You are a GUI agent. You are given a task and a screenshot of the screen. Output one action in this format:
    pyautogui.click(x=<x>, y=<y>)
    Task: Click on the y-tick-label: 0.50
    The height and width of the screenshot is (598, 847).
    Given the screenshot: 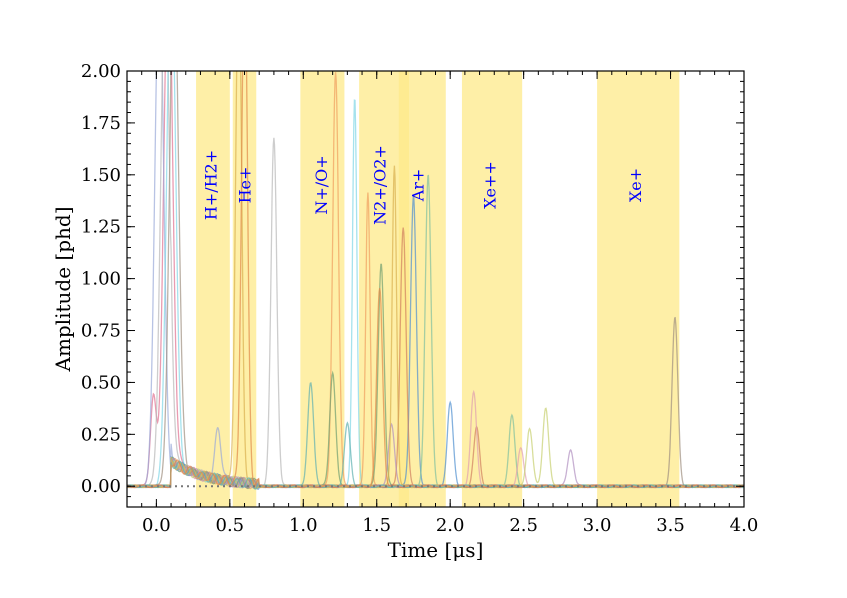 What is the action you would take?
    pyautogui.click(x=101, y=382)
    